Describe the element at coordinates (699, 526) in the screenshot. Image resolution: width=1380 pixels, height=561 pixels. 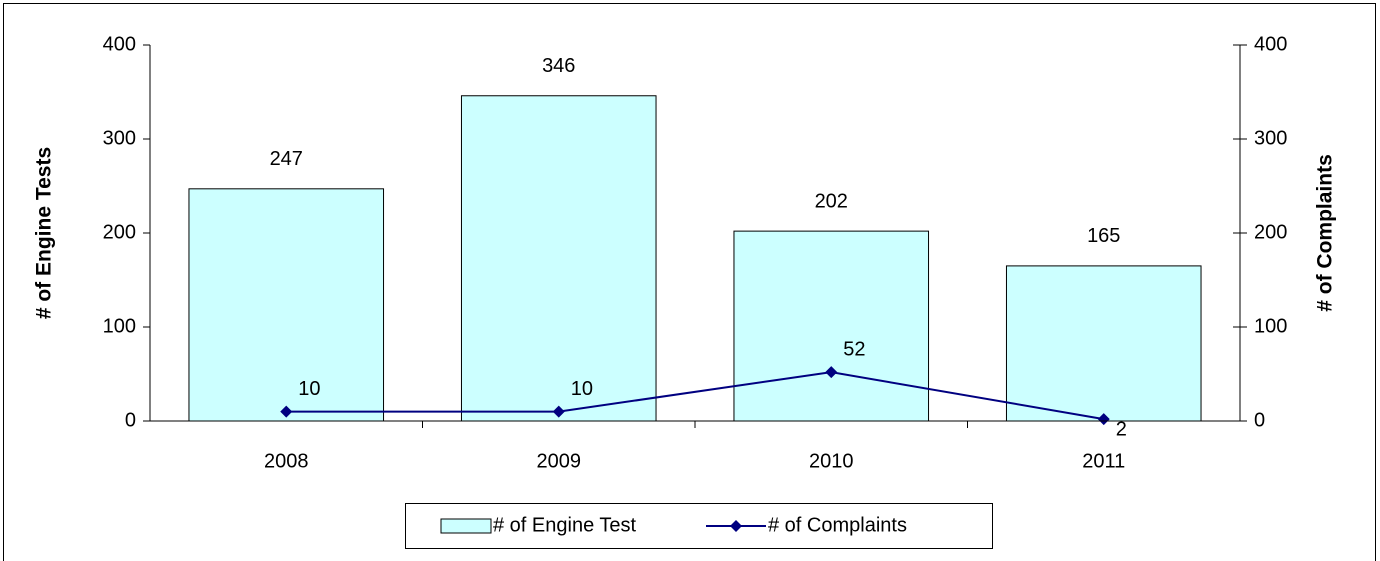
I see `legend-box` at that location.